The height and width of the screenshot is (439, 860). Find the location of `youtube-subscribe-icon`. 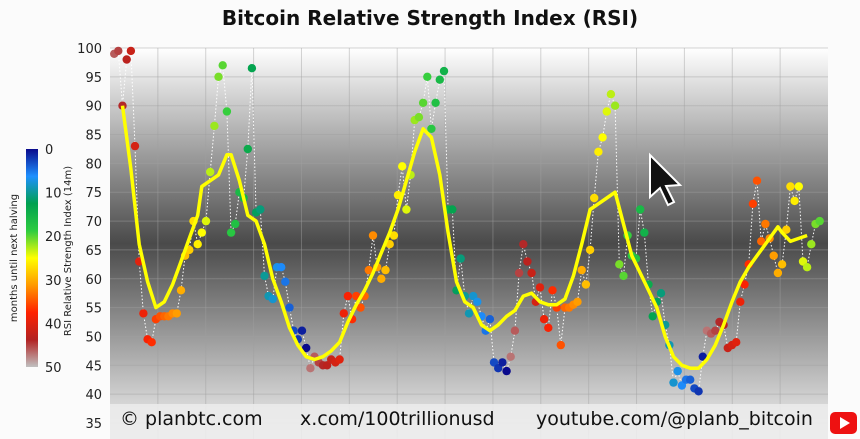

youtube-subscribe-icon is located at coordinates (843, 423).